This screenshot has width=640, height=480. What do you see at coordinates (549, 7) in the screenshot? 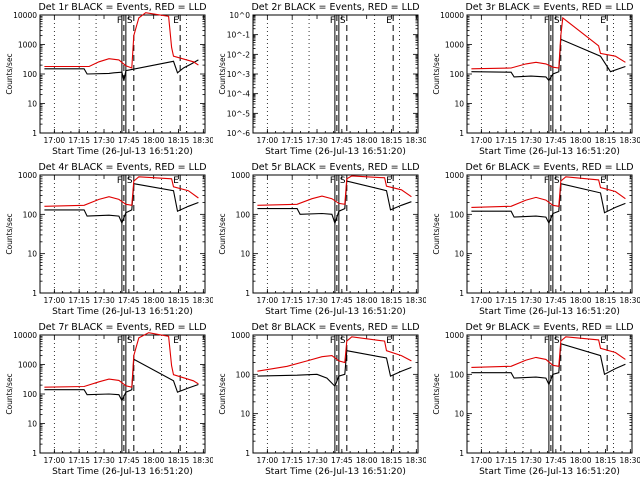
I see `chart-title: Det 3r BLACK = Events, RED = LLD` at bounding box center [549, 7].